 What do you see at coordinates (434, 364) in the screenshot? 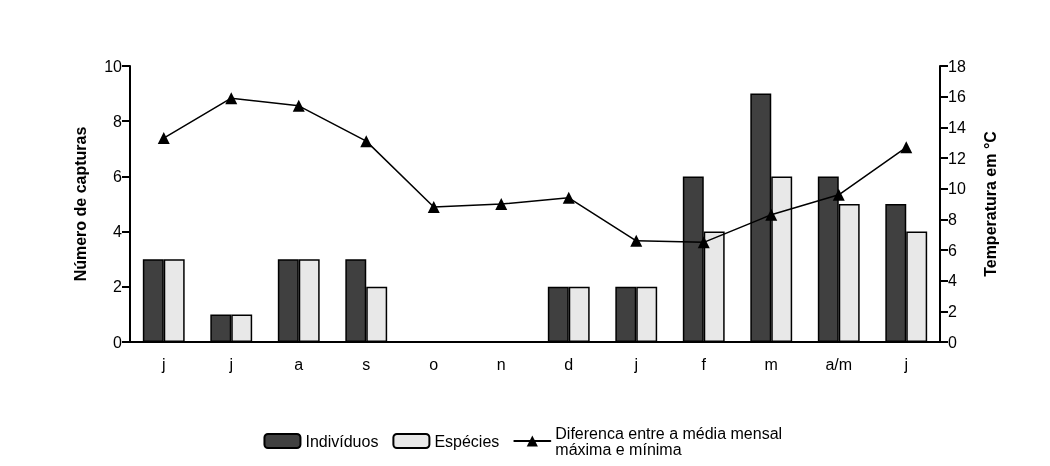
I see `x-tick-label: o` at bounding box center [434, 364].